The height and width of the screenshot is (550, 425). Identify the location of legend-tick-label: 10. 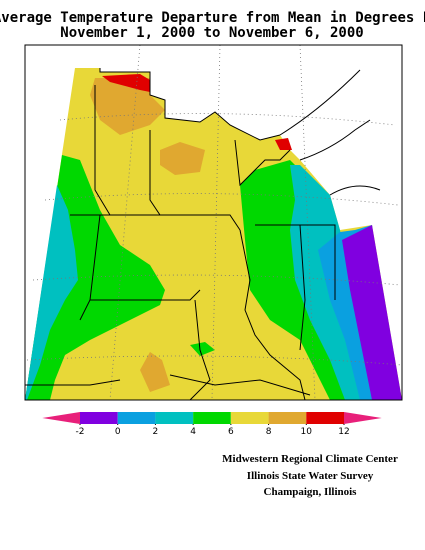
(307, 432).